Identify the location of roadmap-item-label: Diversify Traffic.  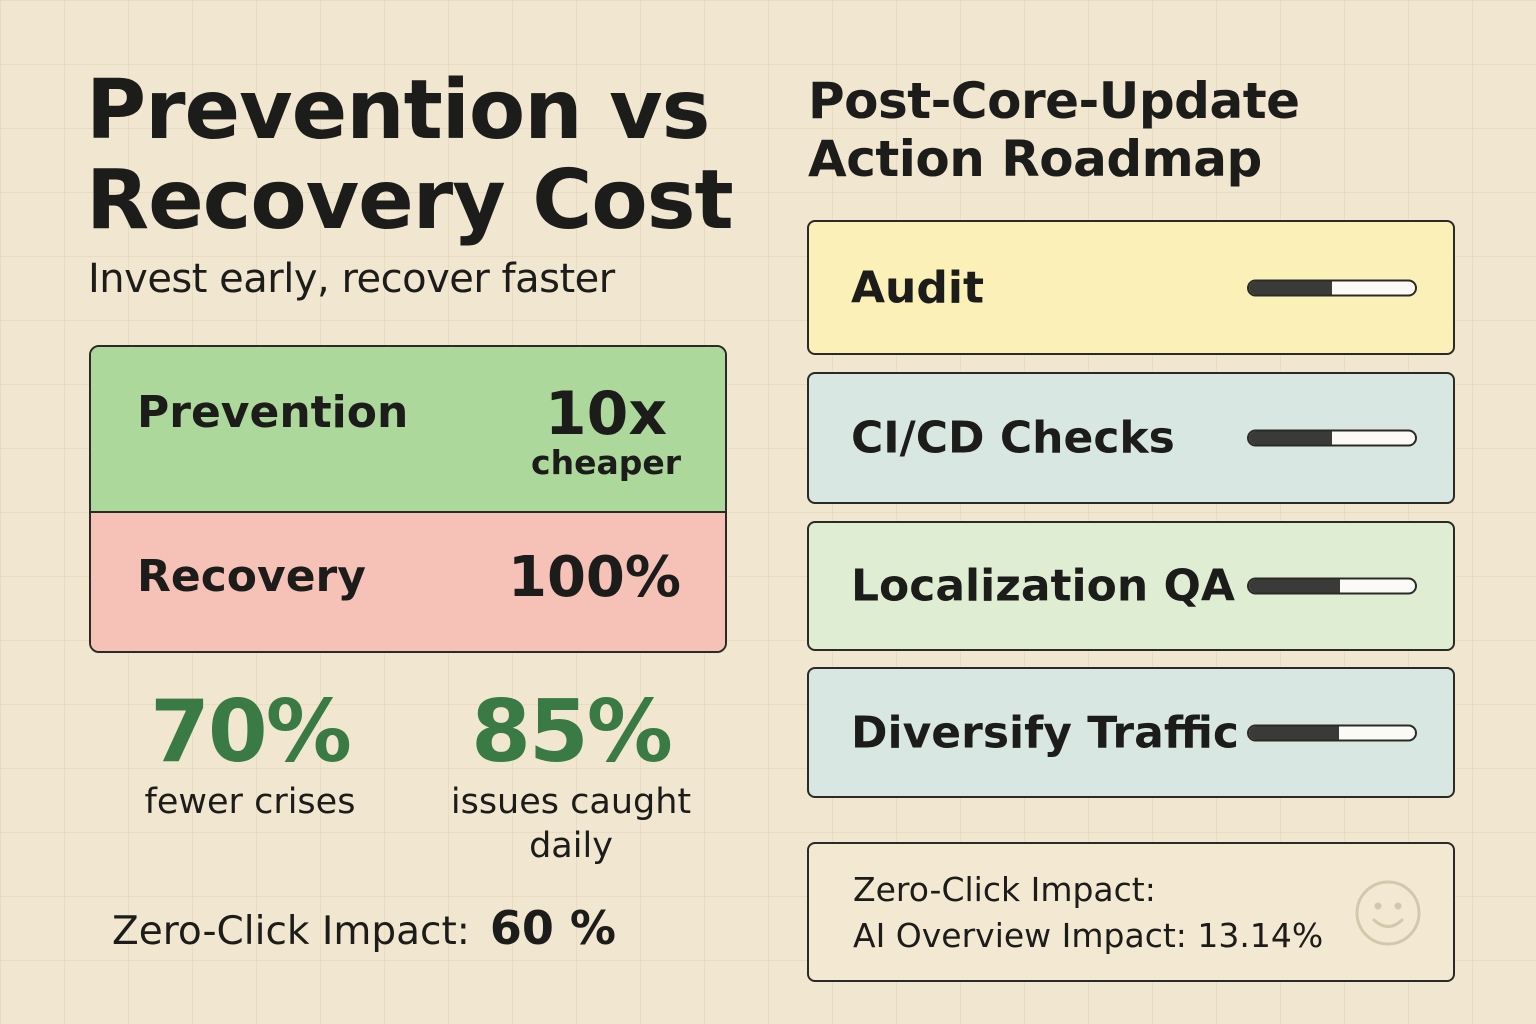
(1045, 732).